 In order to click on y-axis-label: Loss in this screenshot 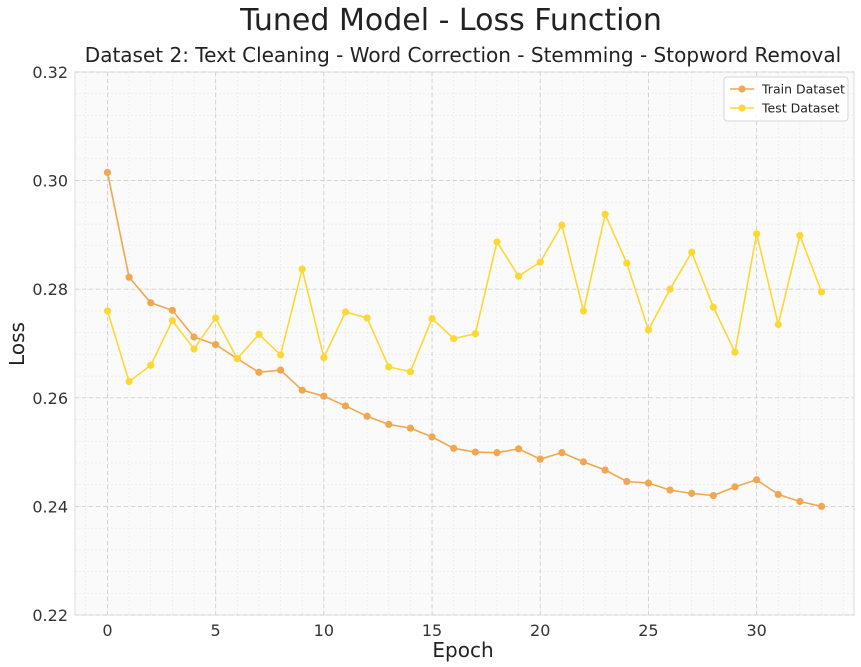, I will do `click(17, 344)`.